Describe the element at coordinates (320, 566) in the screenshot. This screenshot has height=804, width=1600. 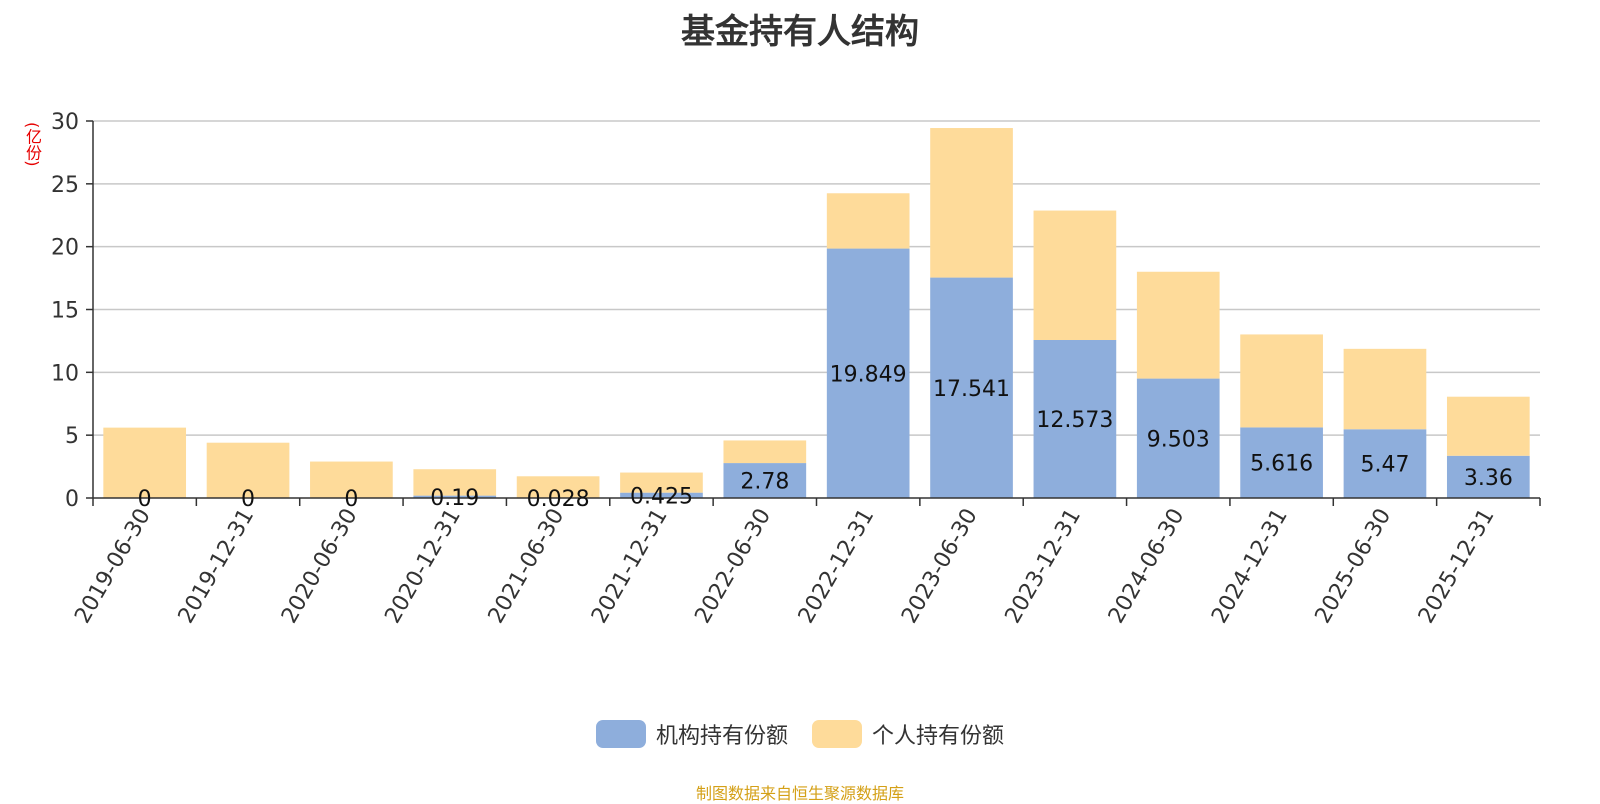
I see `x-tick-label: 2020-06-30` at that location.